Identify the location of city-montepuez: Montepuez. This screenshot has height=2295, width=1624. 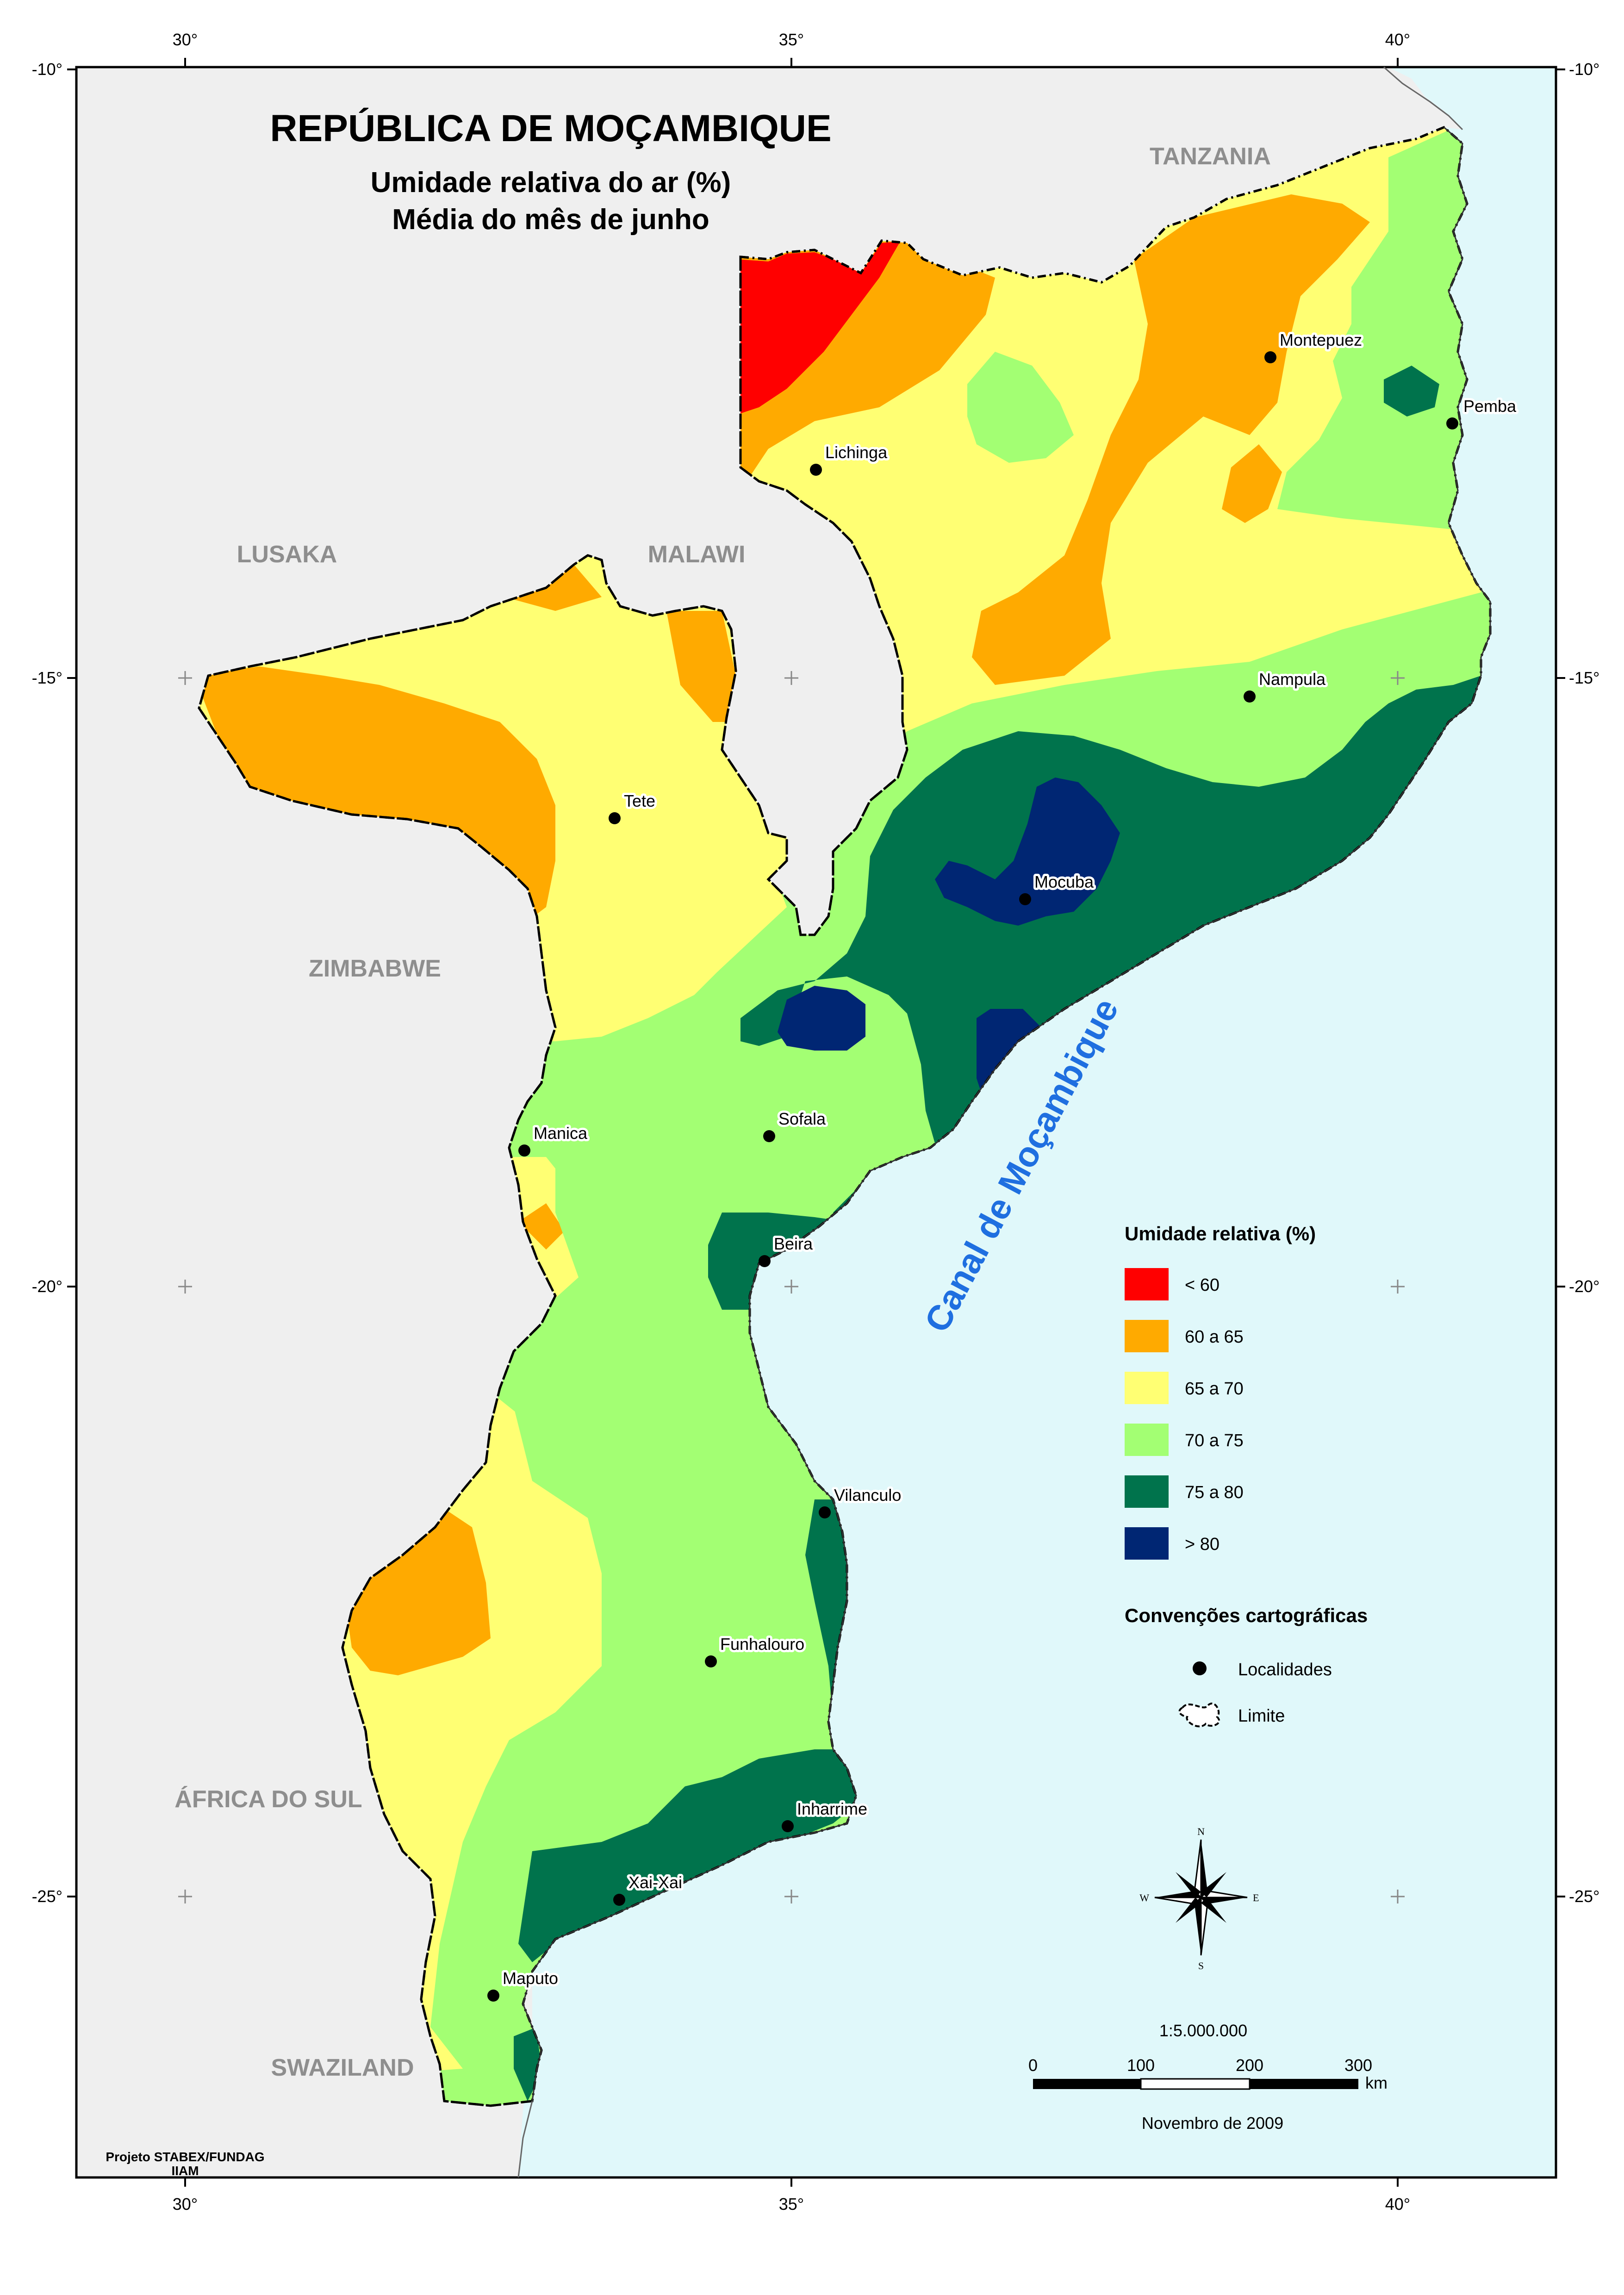
(1314, 345).